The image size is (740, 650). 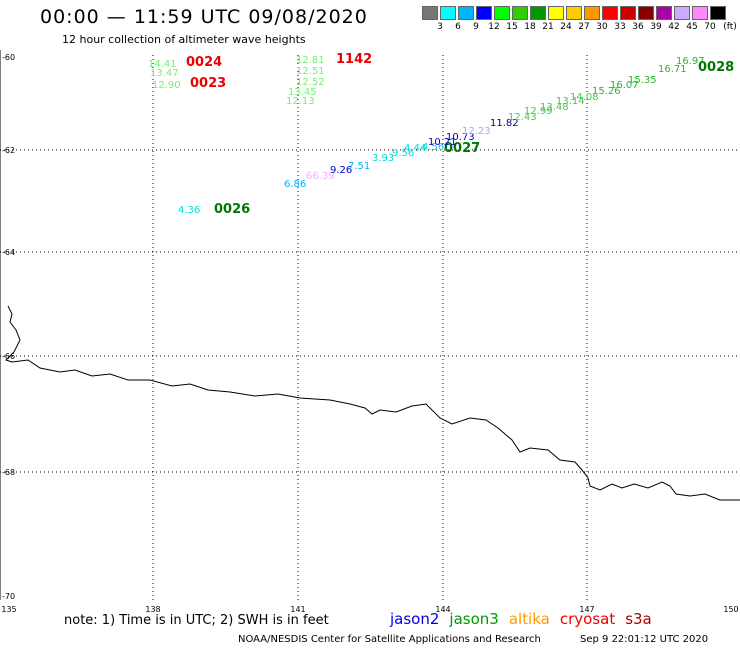 I want to click on wave-height-value: 15.35, so click(x=642, y=80).